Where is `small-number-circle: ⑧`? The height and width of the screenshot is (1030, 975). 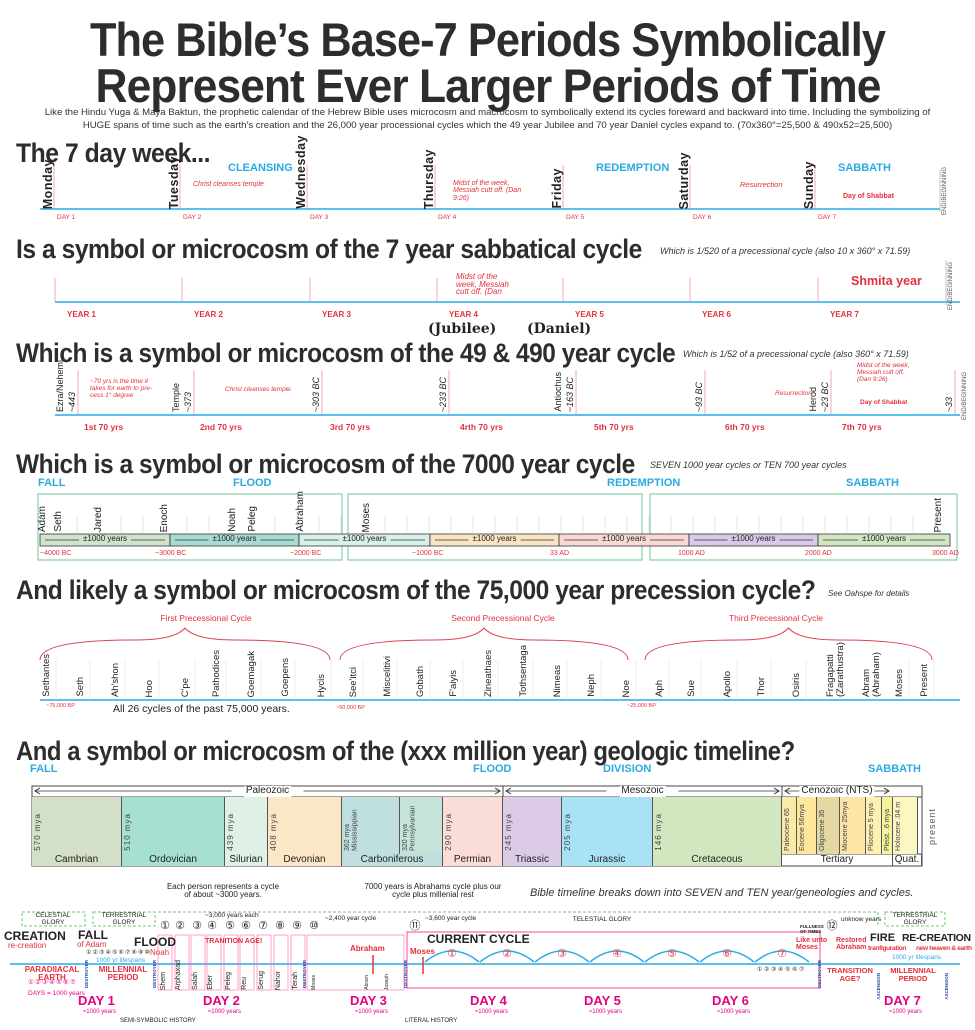 small-number-circle: ⑧ is located at coordinates (134, 953).